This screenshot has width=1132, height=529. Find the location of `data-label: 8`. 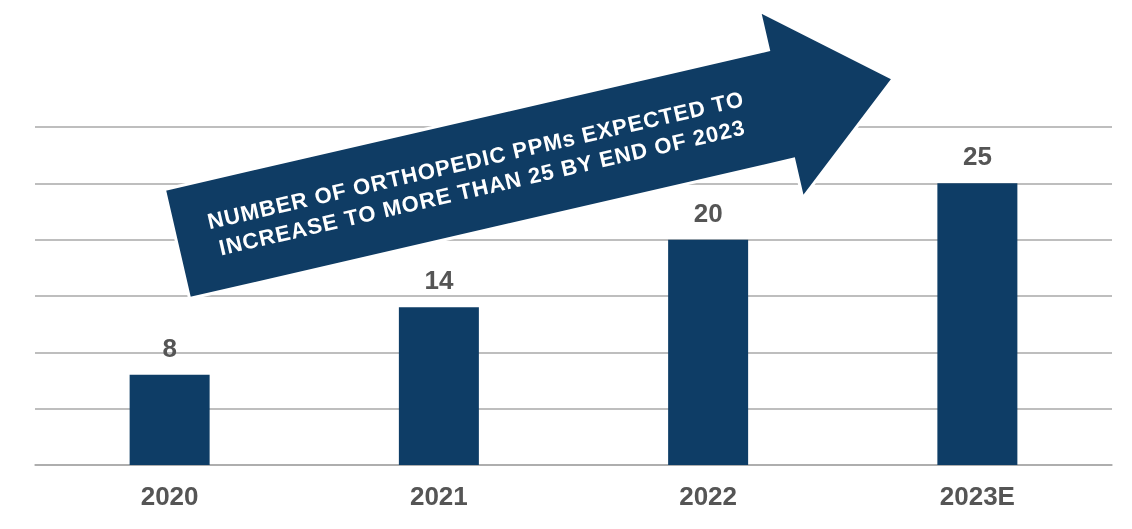

data-label: 8 is located at coordinates (169, 347).